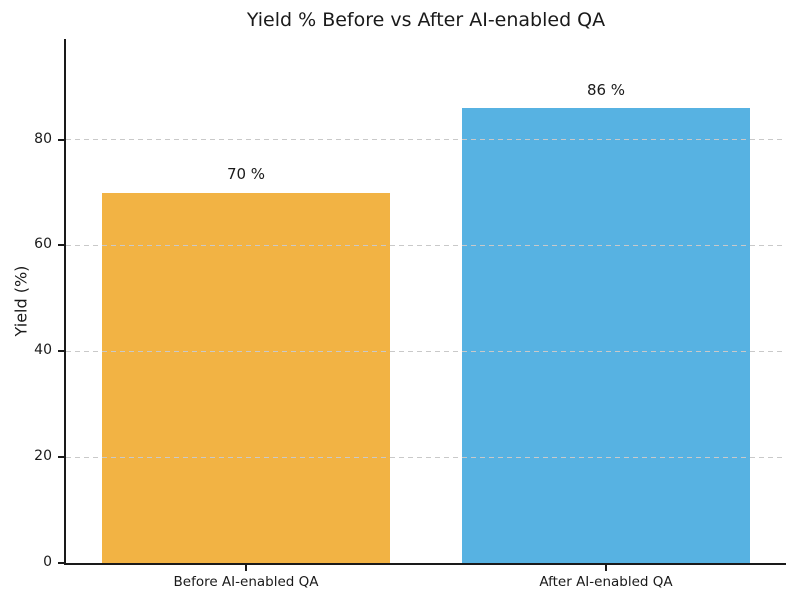  What do you see at coordinates (43, 350) in the screenshot?
I see `y-tick-label: 40` at bounding box center [43, 350].